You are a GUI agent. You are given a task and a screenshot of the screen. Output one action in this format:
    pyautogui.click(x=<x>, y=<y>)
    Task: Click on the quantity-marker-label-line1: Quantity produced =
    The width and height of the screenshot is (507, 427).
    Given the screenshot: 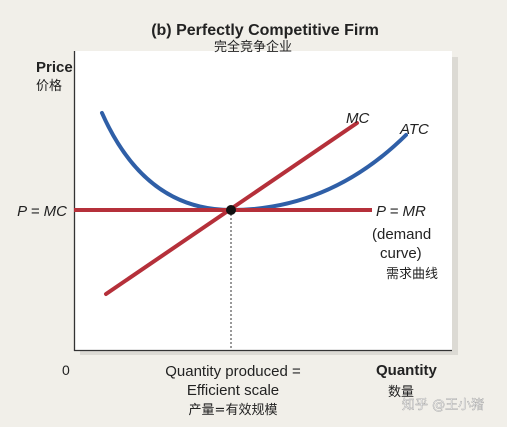 What is the action you would take?
    pyautogui.click(x=233, y=371)
    